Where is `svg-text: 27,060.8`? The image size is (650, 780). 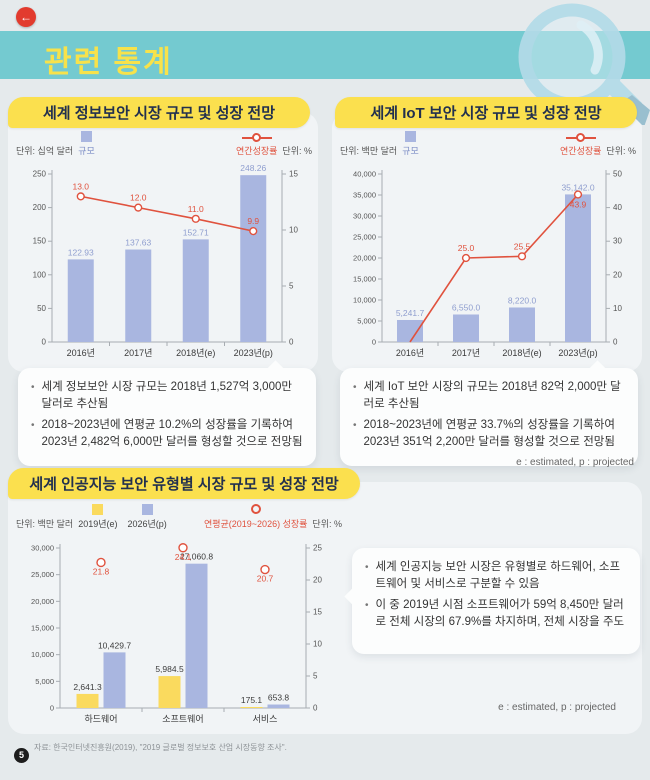 svg-text: 27,060.8 is located at coordinates (196, 557).